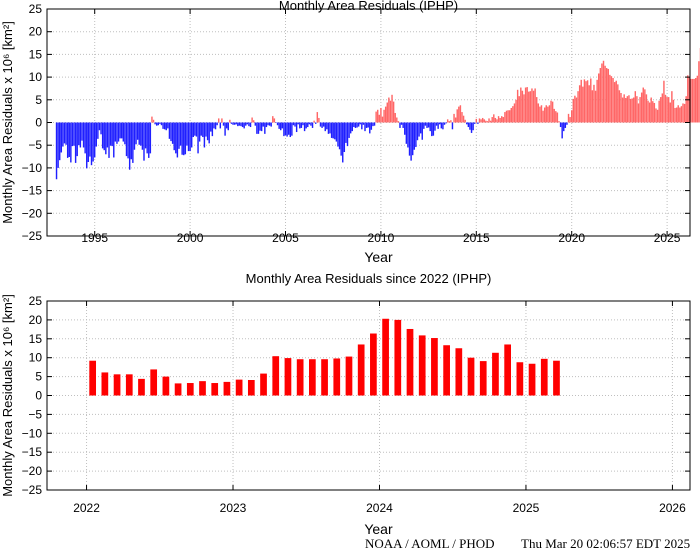 Image resolution: width=700 pixels, height=552 pixels. What do you see at coordinates (35, 414) in the screenshot?
I see `chart2-ytick-label: −5` at bounding box center [35, 414].